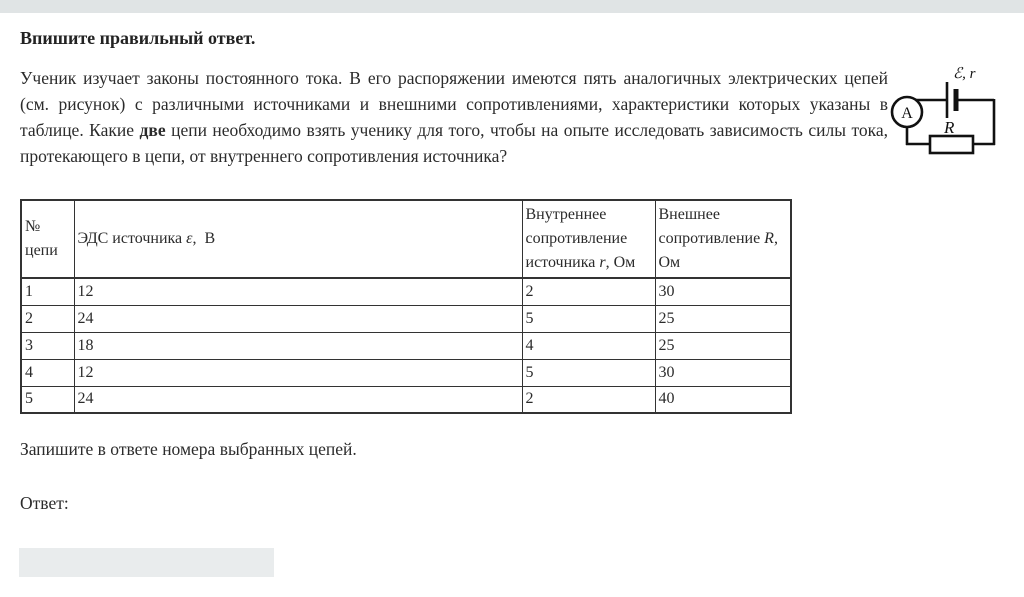  I want to click on problem-text-bold: две, so click(152, 130).